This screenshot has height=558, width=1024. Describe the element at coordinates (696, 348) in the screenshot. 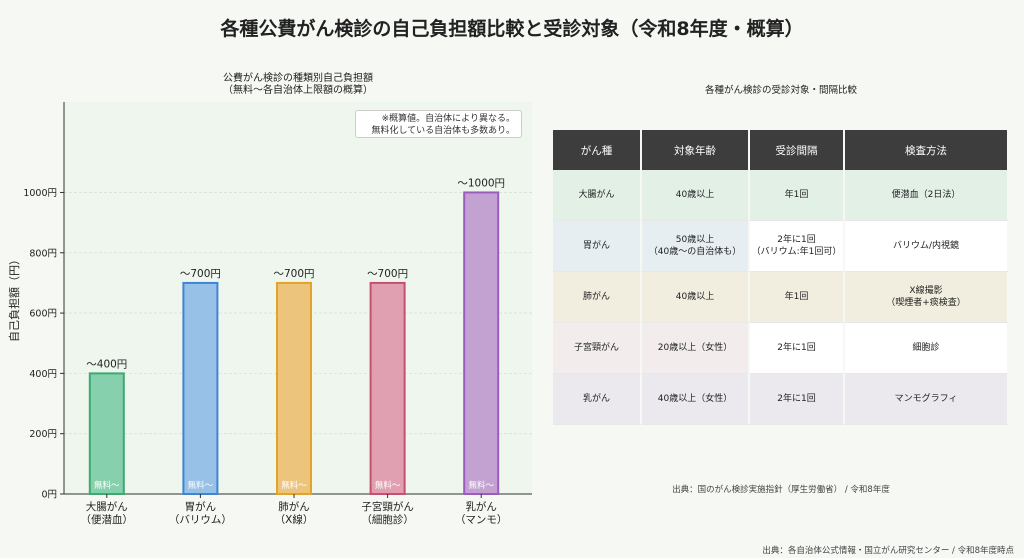

I see `table-cell-target-age: 20歳以上（女性）` at that location.